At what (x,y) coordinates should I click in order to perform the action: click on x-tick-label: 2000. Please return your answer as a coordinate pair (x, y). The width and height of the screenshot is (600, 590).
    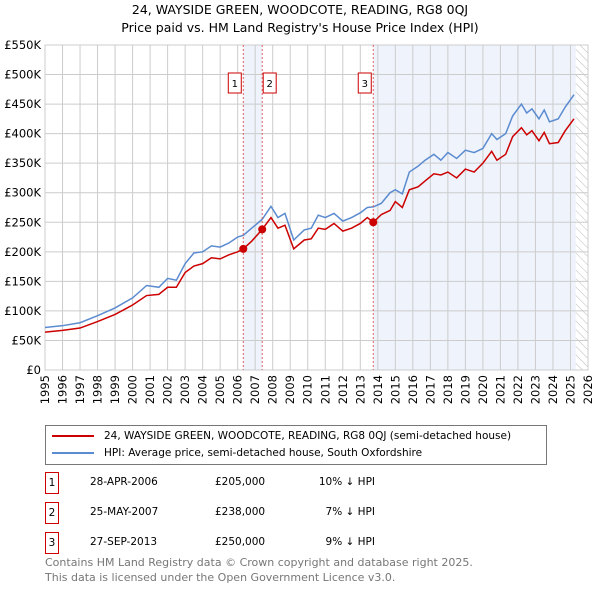
    Looking at the image, I should click on (133, 389).